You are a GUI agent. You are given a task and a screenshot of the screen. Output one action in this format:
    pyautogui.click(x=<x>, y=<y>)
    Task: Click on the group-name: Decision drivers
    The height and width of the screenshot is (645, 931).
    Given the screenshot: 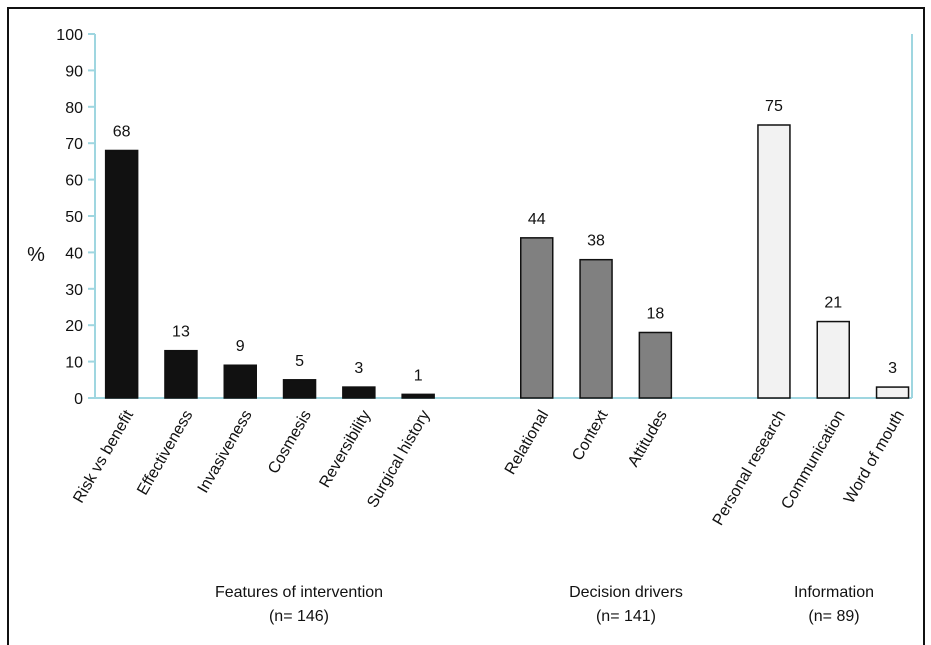 What is the action you would take?
    pyautogui.click(x=626, y=592)
    